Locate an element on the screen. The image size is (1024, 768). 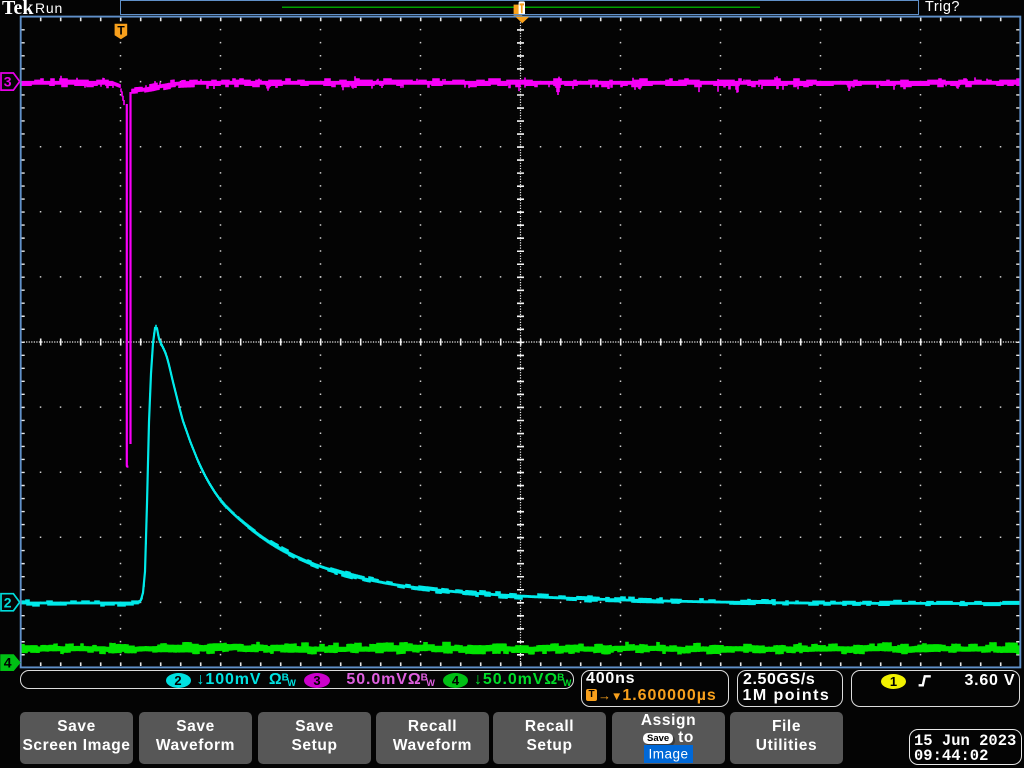
svg-text: 4 is located at coordinates (8, 663).